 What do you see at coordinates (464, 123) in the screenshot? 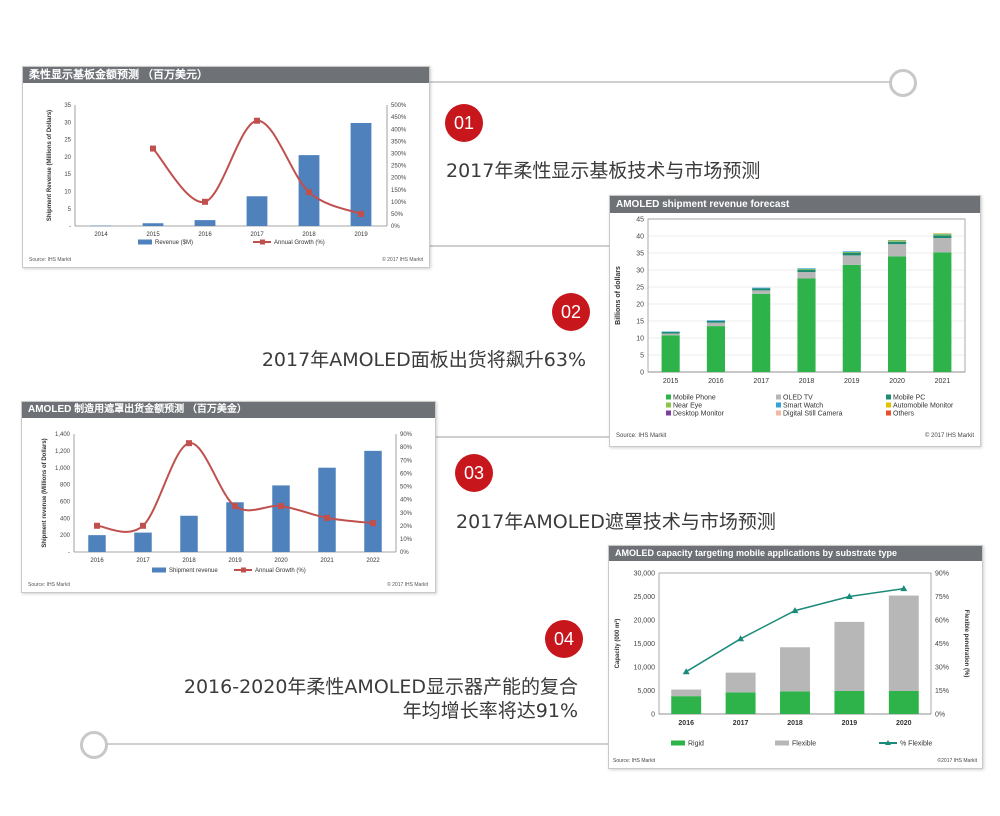
I see `section-badge-01: 01` at bounding box center [464, 123].